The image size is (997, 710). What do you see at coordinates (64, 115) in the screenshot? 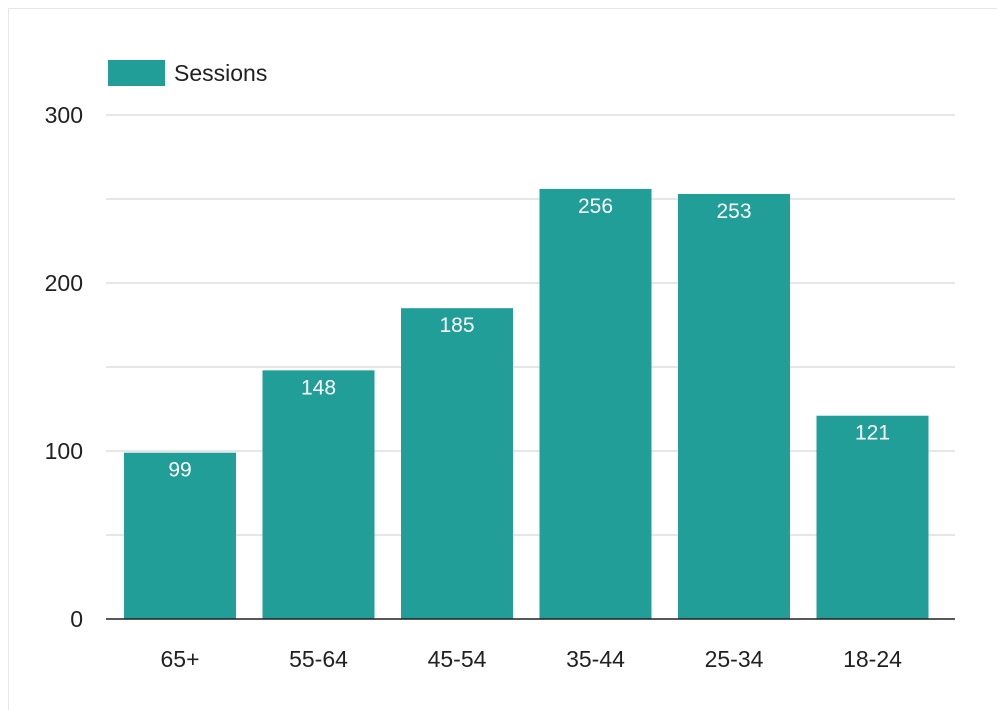
I see `y-tick-label: 300` at bounding box center [64, 115].